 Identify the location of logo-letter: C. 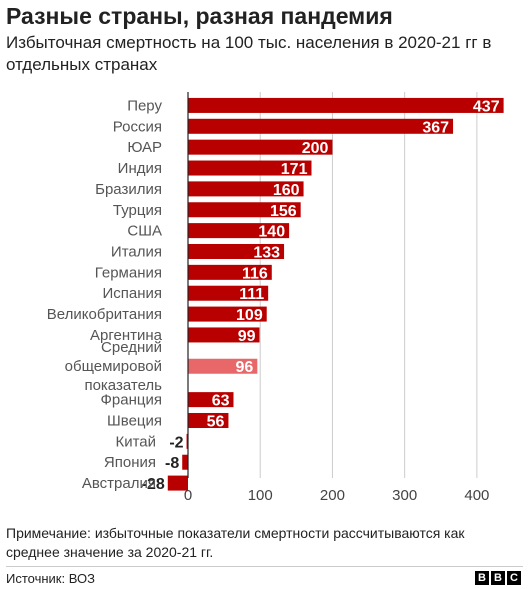
(514, 578).